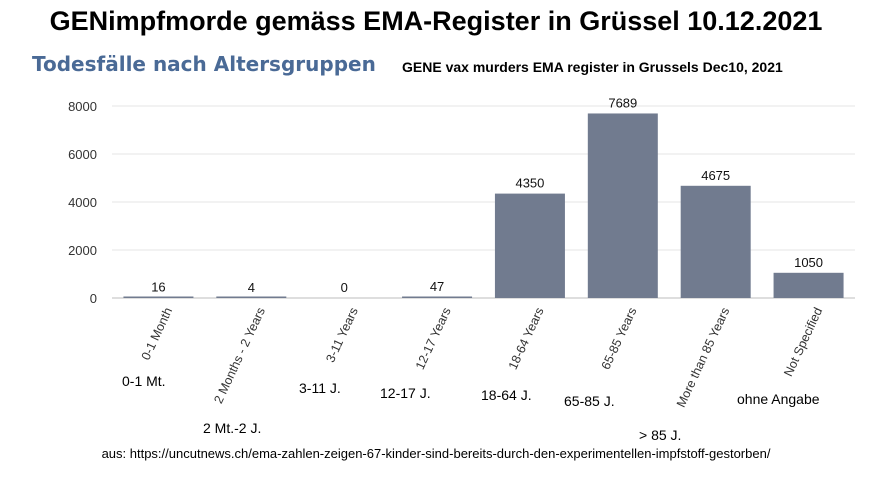 The height and width of the screenshot is (478, 872). What do you see at coordinates (144, 381) in the screenshot?
I see `german-group-label: 0-1 Mt.` at bounding box center [144, 381].